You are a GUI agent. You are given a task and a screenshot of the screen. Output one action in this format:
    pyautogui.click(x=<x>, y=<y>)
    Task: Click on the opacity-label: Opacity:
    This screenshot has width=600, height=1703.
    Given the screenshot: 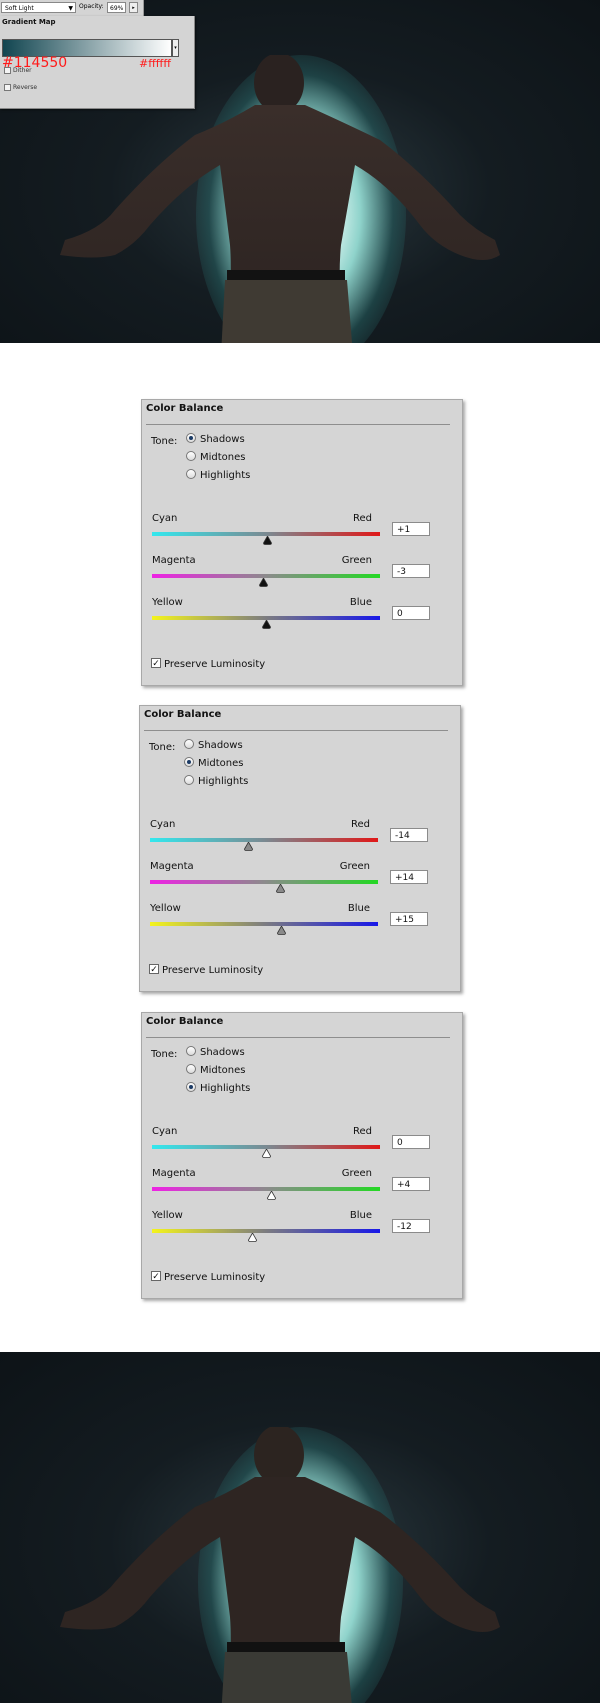 What is the action you would take?
    pyautogui.click(x=91, y=6)
    